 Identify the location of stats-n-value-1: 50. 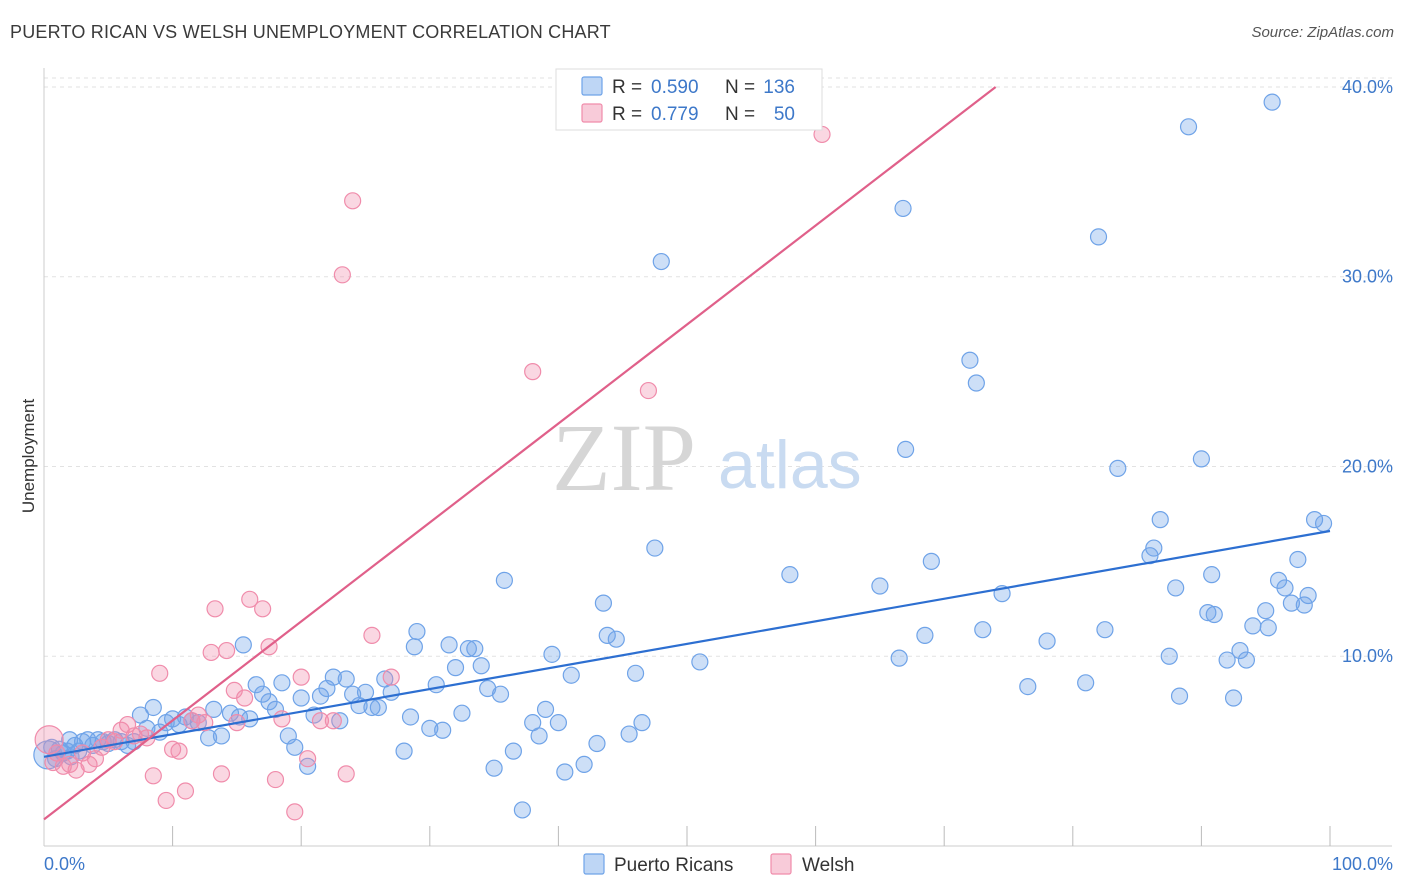
(784, 114).